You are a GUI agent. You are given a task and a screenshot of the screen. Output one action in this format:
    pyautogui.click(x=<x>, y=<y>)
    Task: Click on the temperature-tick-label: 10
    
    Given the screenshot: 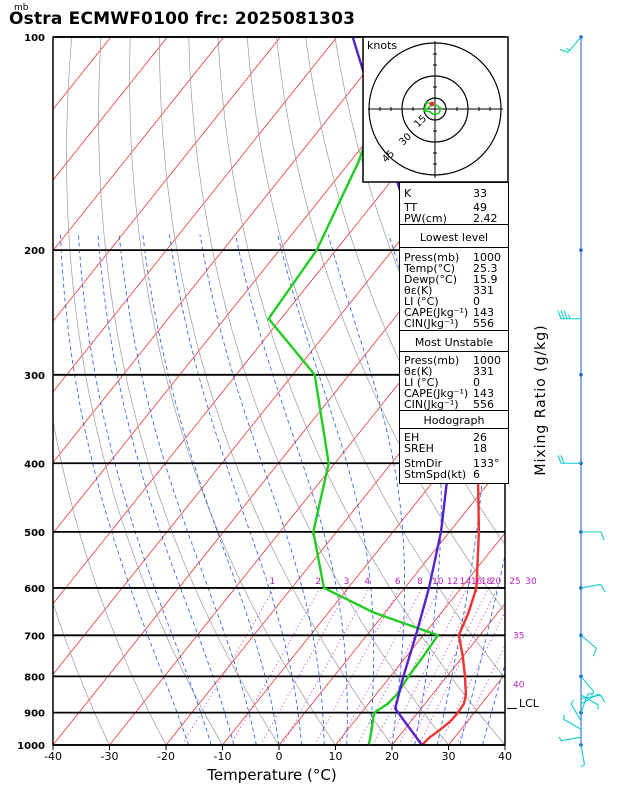 What is the action you would take?
    pyautogui.click(x=336, y=756)
    